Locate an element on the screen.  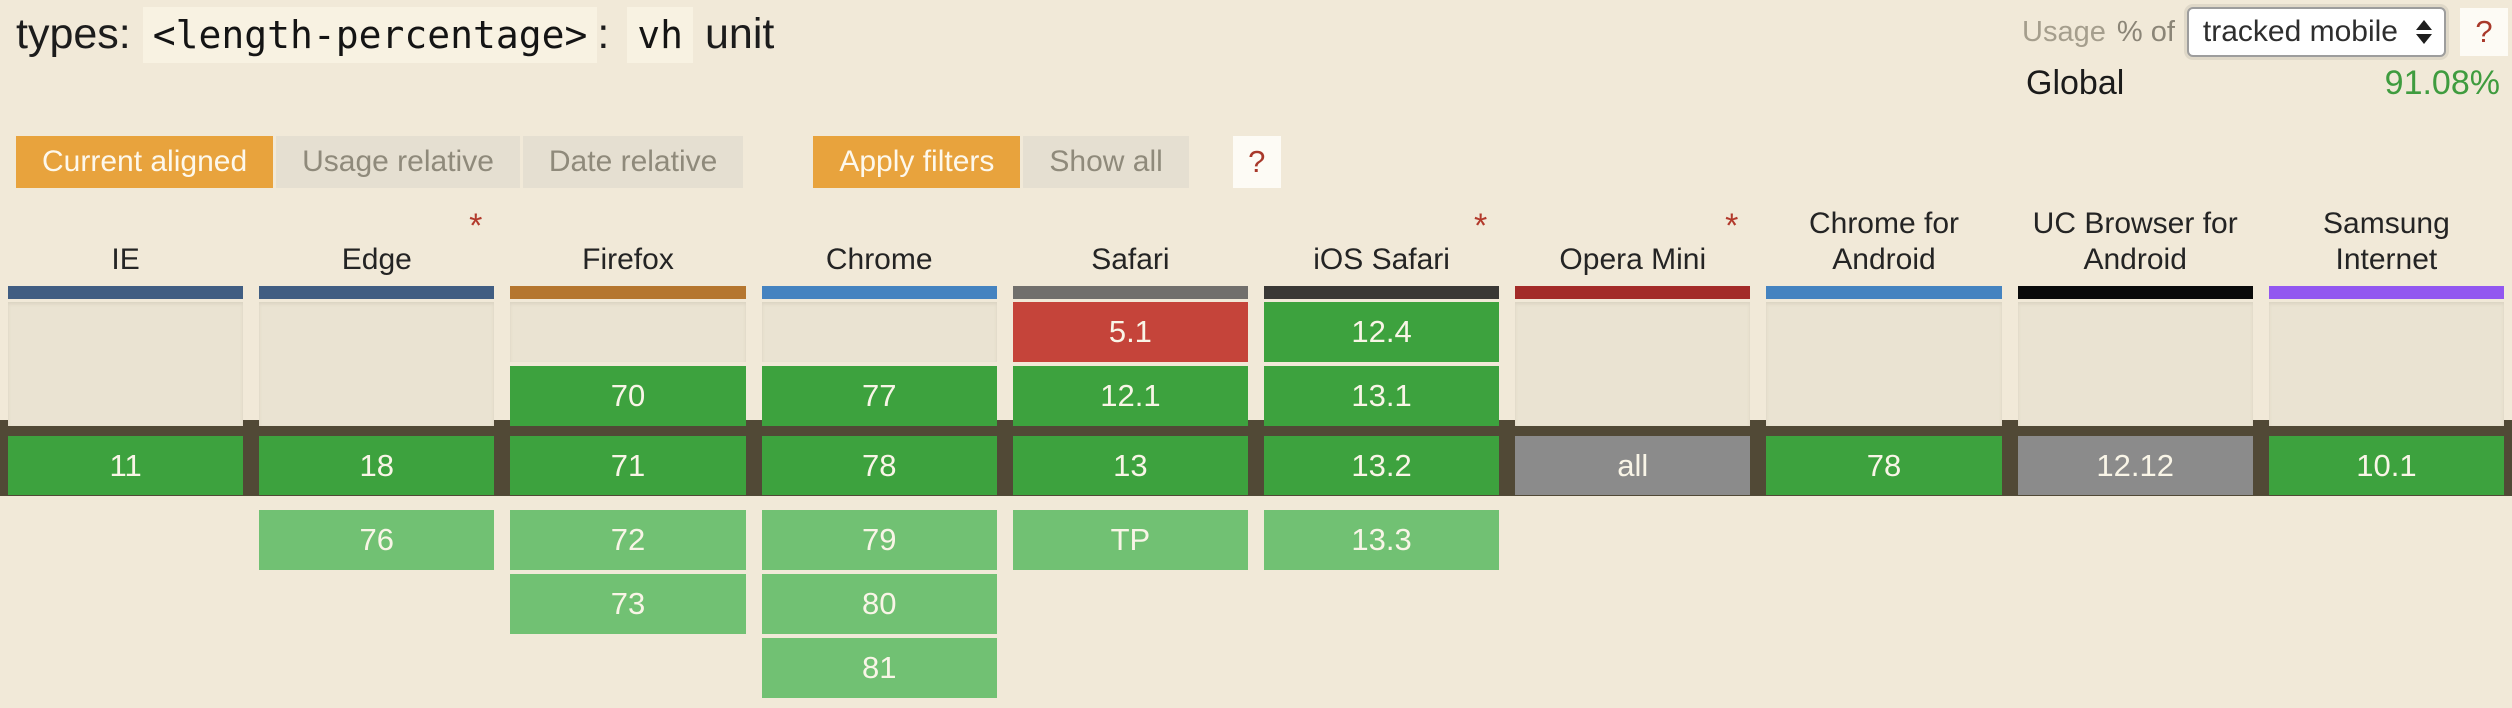
version-cells: 18 76 is located at coordinates (377, 498).